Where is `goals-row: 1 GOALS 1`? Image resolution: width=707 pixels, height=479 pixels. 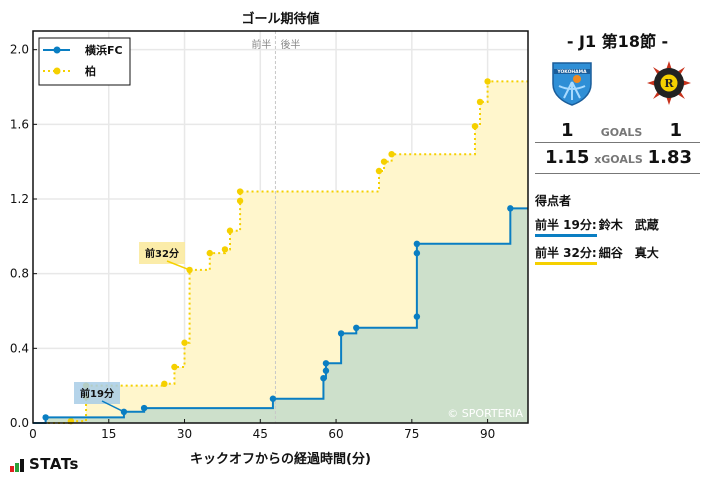
goals-row: 1 GOALS 1 is located at coordinates (617, 131).